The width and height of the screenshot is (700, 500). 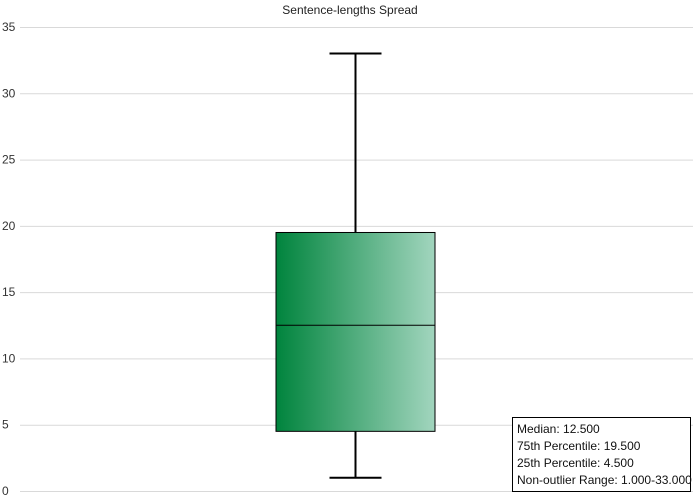 What do you see at coordinates (9, 292) in the screenshot?
I see `y-tick-label: 15` at bounding box center [9, 292].